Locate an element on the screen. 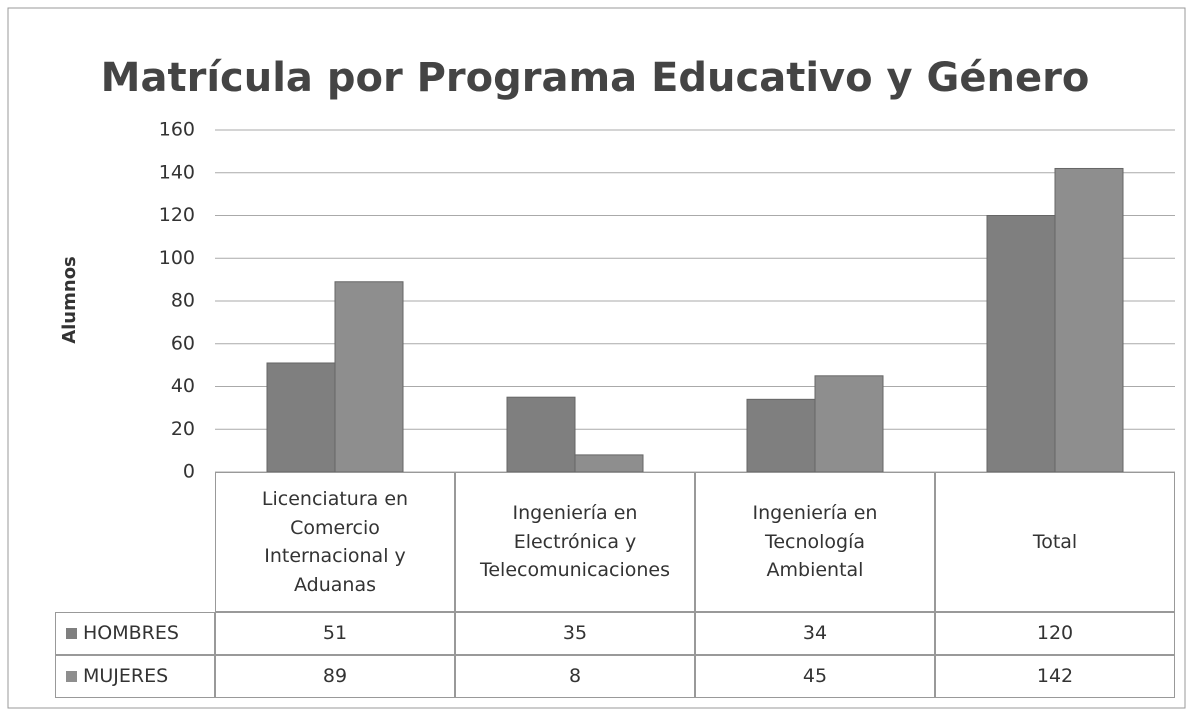  table-value: 51 is located at coordinates (335, 633).